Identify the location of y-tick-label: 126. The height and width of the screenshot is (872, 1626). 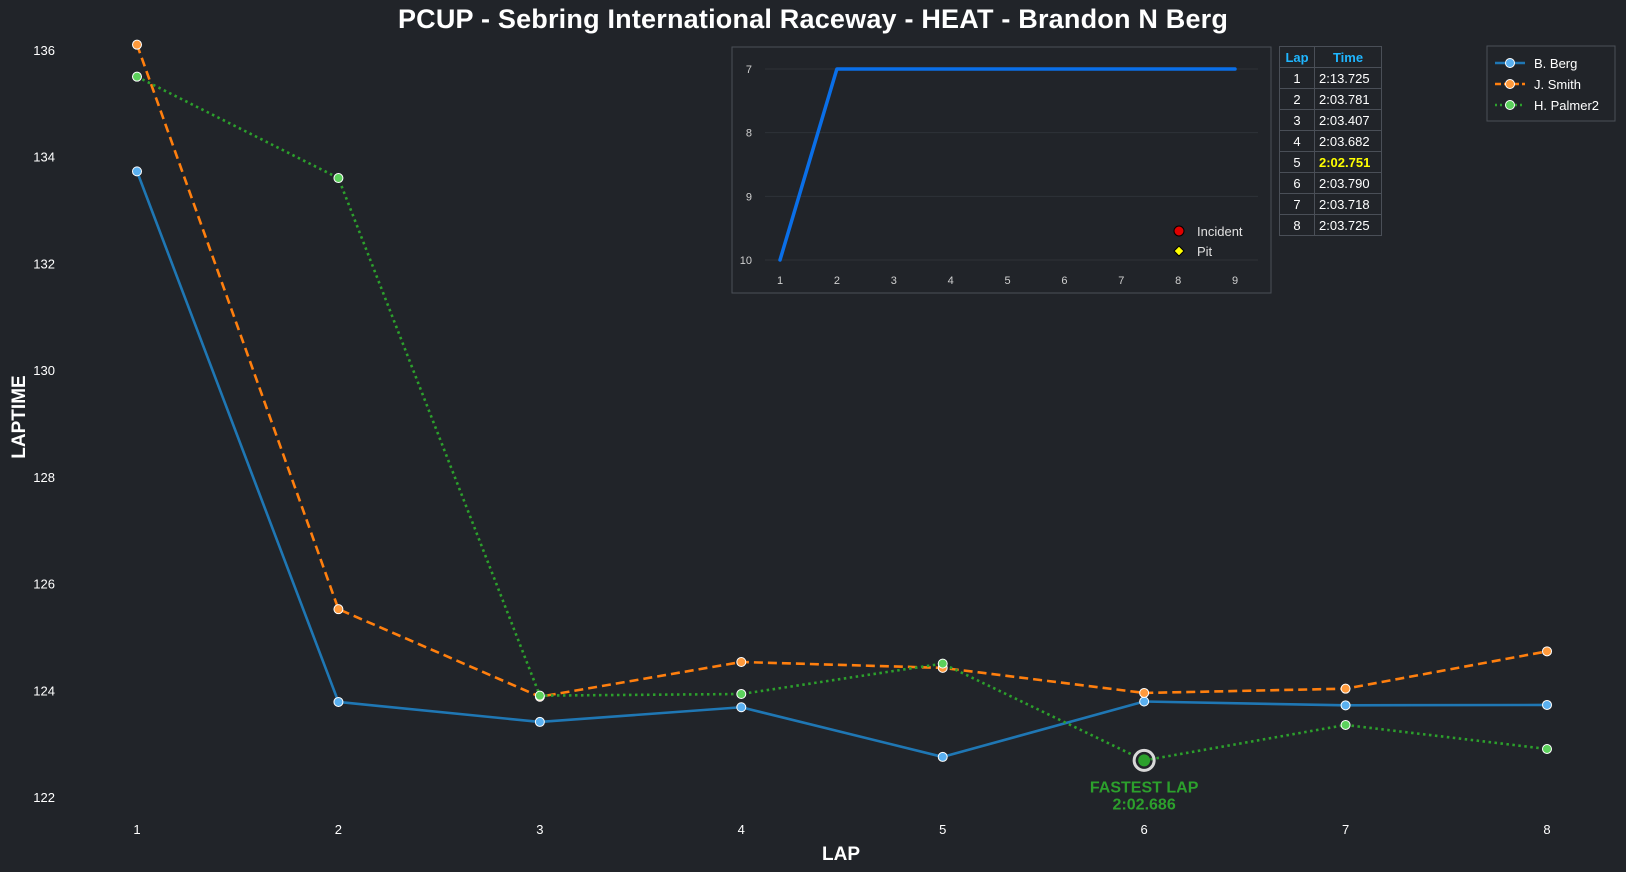
(44, 584).